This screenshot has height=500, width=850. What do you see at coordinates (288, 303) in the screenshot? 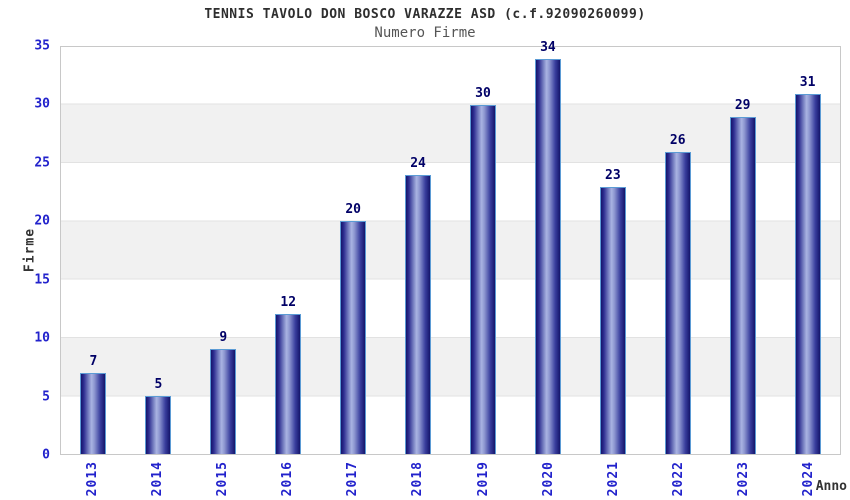
I see `bar-value-label: 12` at bounding box center [288, 303].